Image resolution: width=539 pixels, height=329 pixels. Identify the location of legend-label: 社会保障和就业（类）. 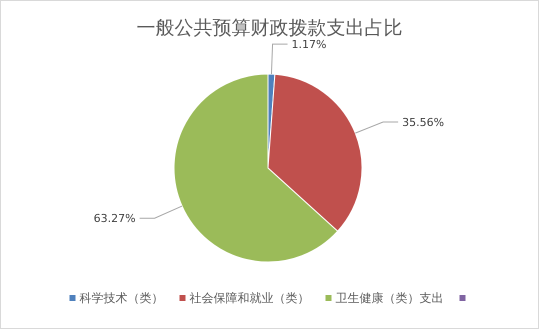
(250, 298).